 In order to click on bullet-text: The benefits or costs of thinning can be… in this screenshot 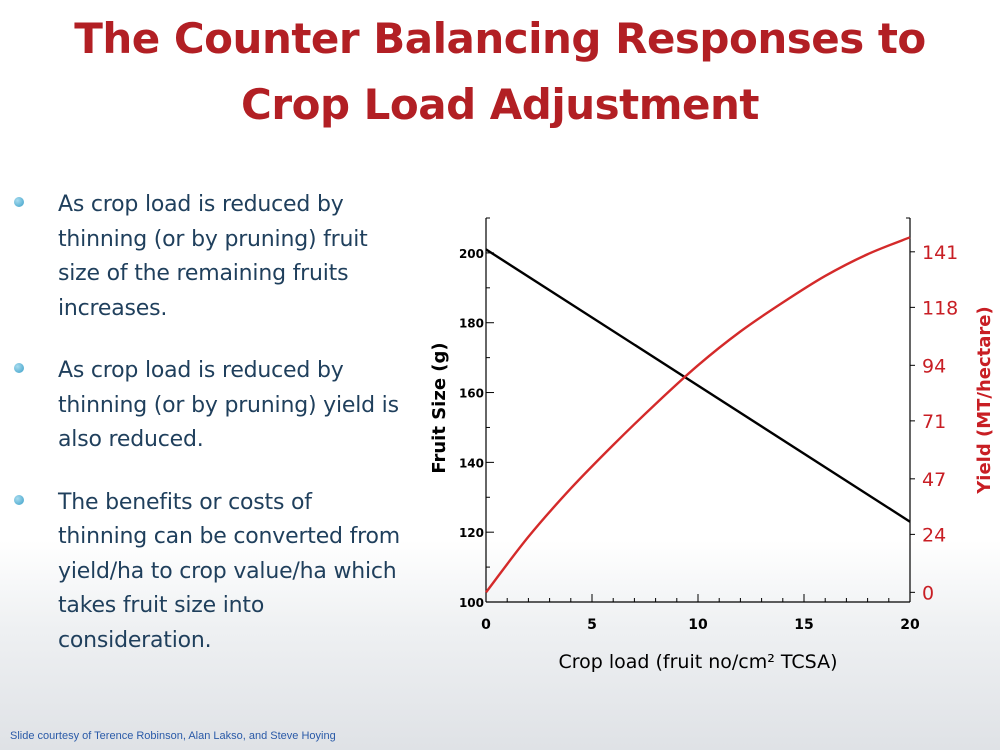, I will do `click(229, 571)`.